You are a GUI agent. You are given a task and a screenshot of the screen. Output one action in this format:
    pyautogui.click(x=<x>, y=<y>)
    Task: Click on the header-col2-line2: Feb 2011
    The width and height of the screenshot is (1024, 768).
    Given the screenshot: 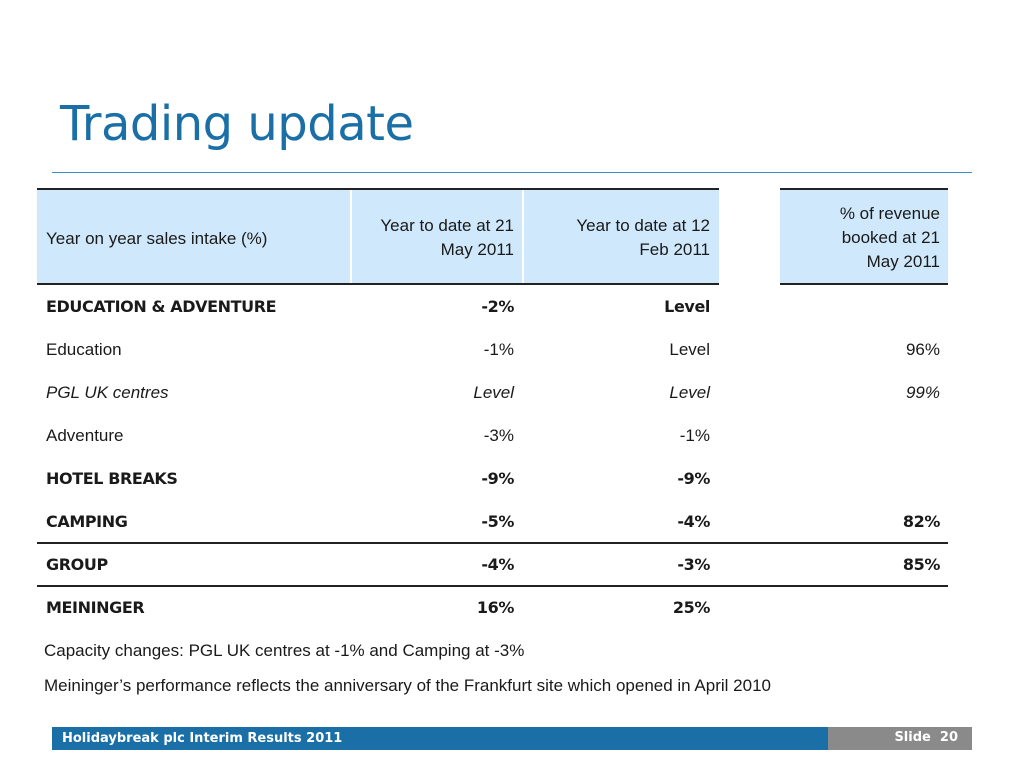 What is the action you would take?
    pyautogui.click(x=674, y=249)
    